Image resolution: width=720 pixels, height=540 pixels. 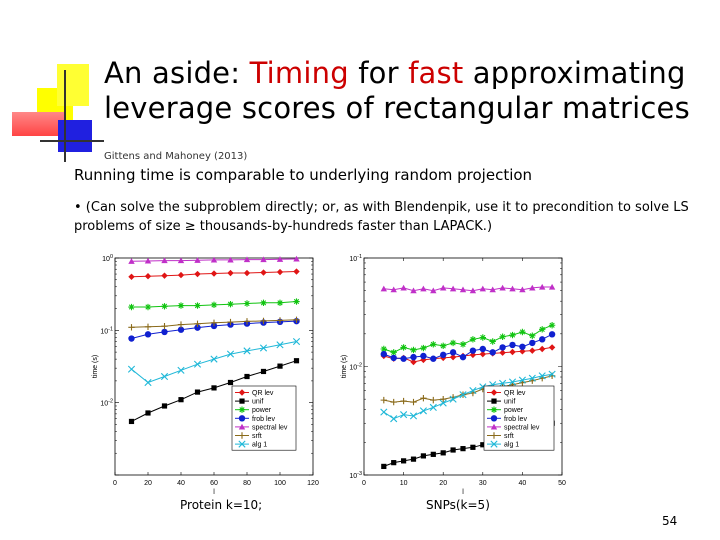 I want to click on x-tick-label: 10, so click(x=404, y=483).